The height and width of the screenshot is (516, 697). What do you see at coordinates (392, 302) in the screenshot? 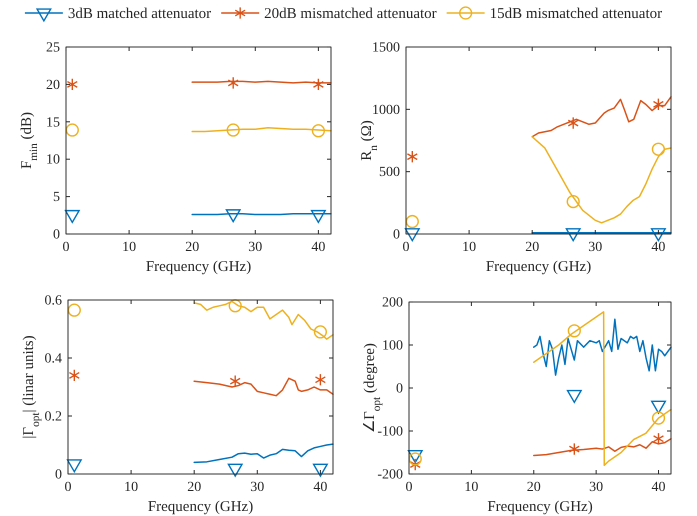
I see `y-tick-label: 200` at bounding box center [392, 302].